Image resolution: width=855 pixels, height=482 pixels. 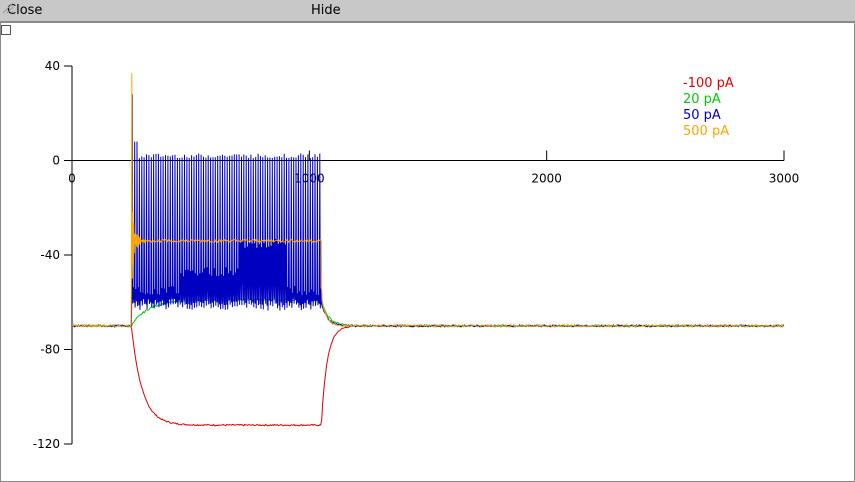 I want to click on trace-20-pa, so click(x=428, y=313).